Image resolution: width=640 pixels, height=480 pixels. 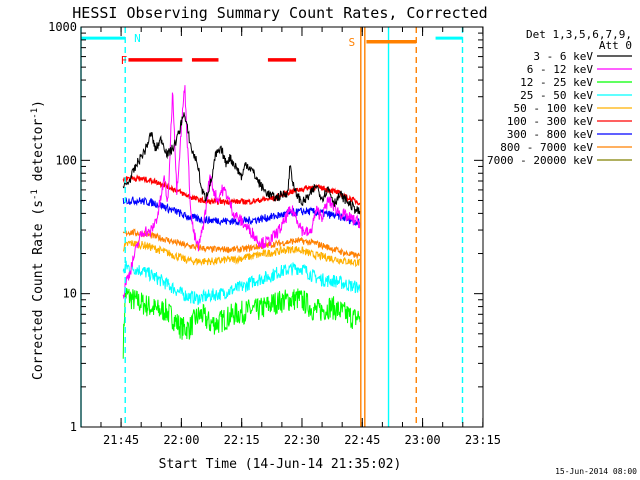 What do you see at coordinates (35, 194) in the screenshot?
I see `y-axis-label-sup1: -1` at bounding box center [35, 194].